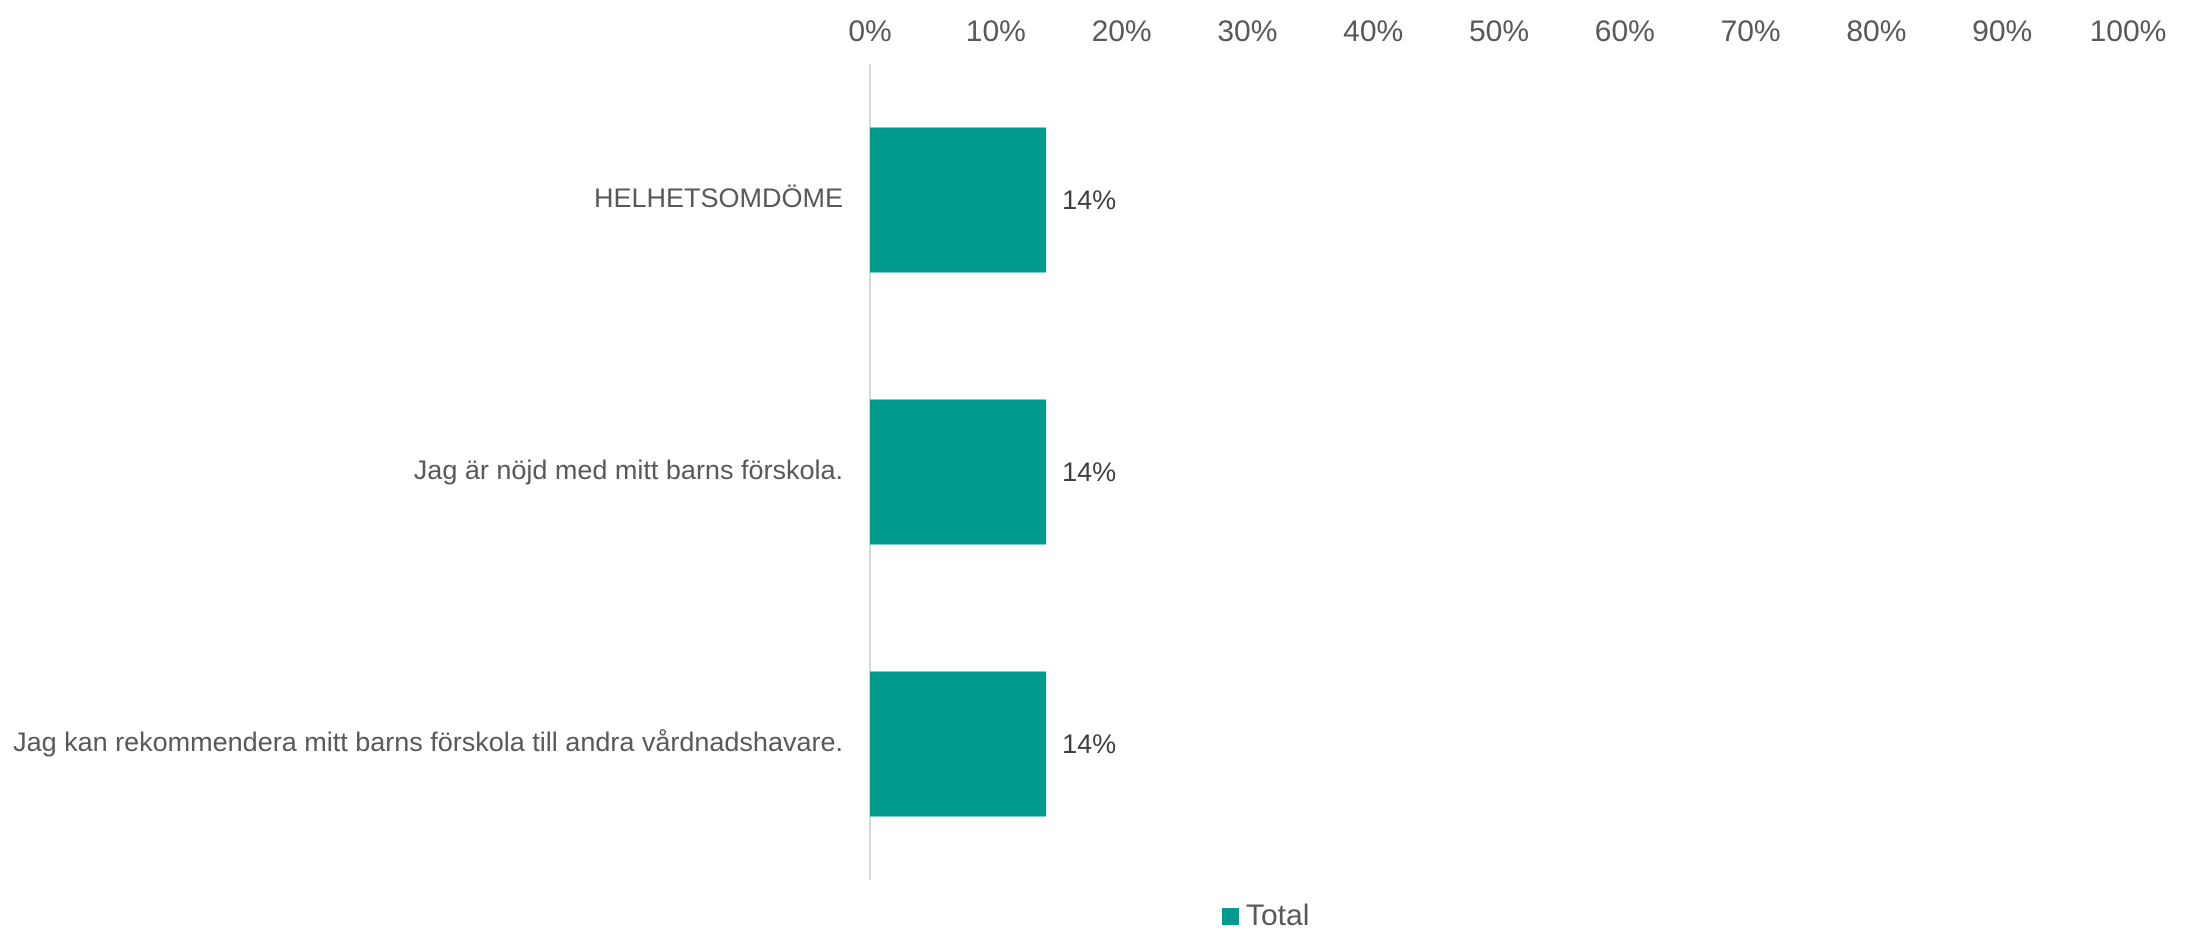 The image size is (2188, 930). I want to click on x-tick-label: 60%, so click(1625, 31).